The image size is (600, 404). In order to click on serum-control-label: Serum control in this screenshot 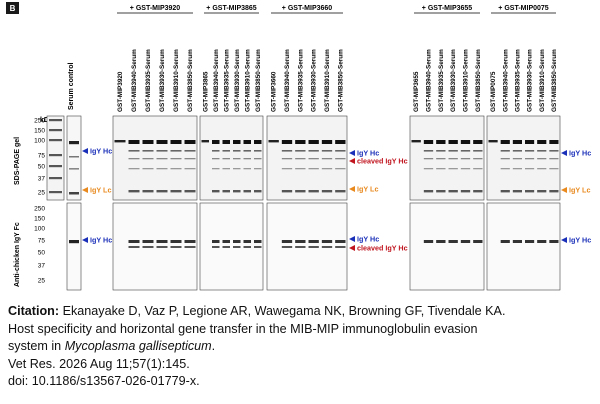, I will do `click(71, 86)`.